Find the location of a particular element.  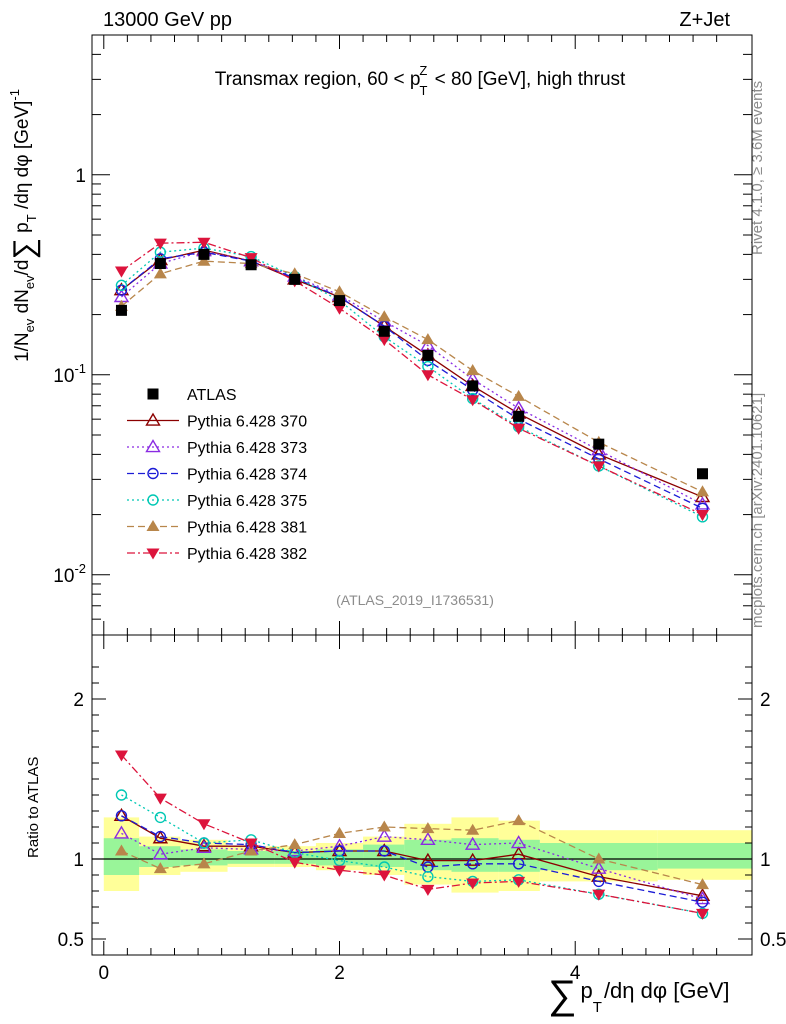

ratio-y-tick-label-right: 2 is located at coordinates (765, 700).